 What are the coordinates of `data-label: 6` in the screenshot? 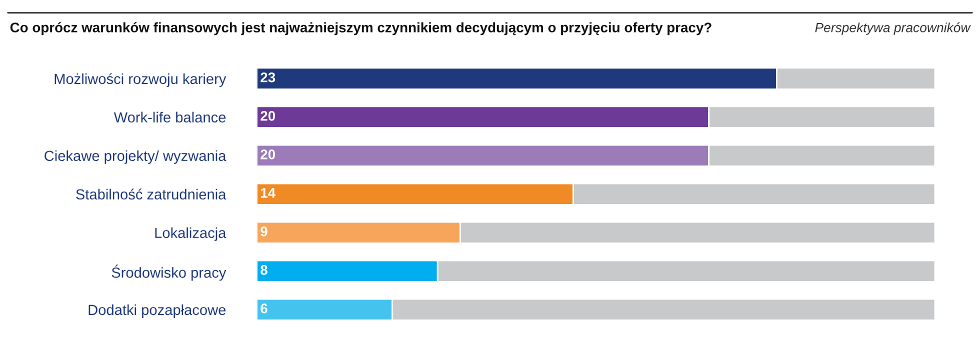 It's located at (264, 309).